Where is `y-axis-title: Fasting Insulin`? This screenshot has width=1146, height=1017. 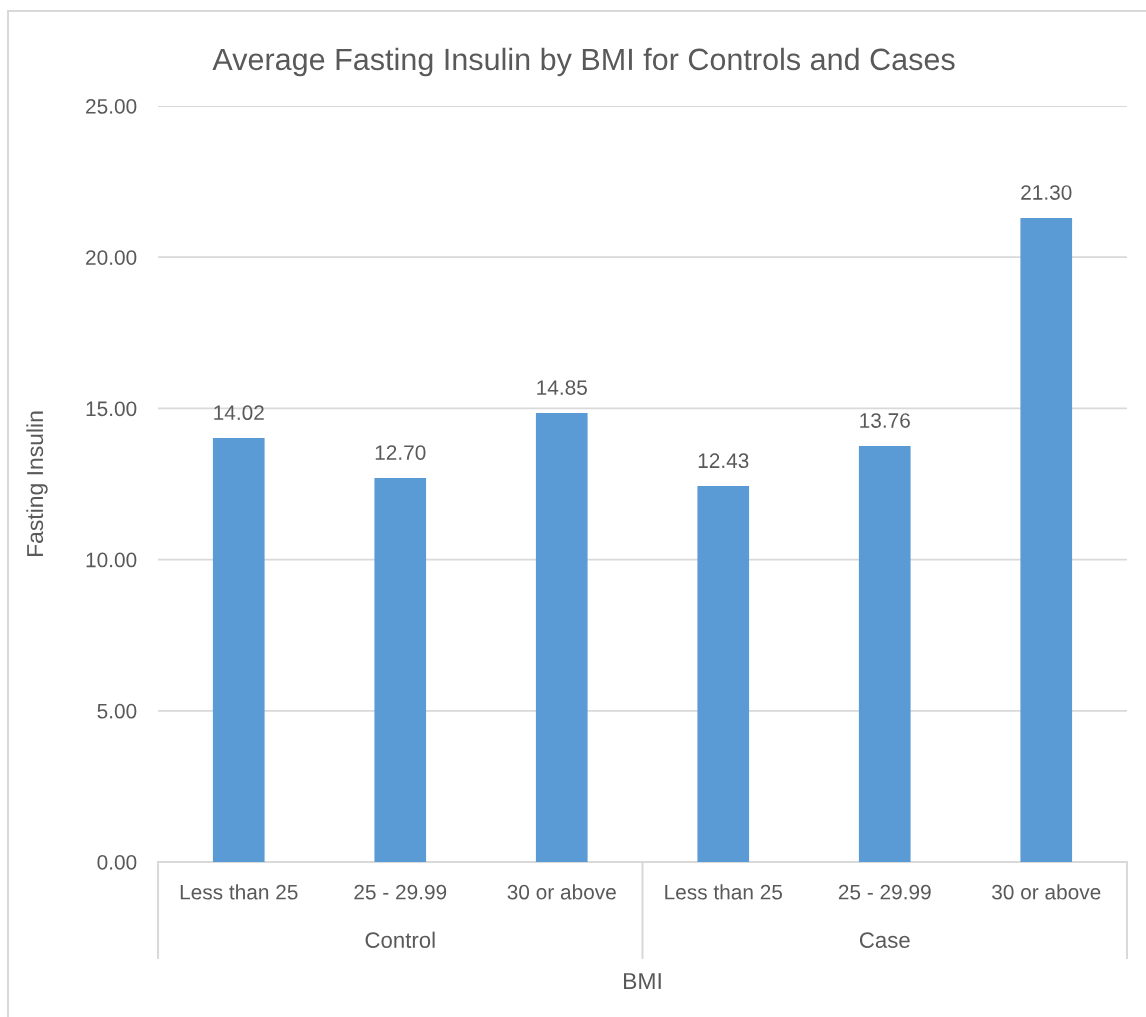
y-axis-title: Fasting Insulin is located at coordinates (37, 483).